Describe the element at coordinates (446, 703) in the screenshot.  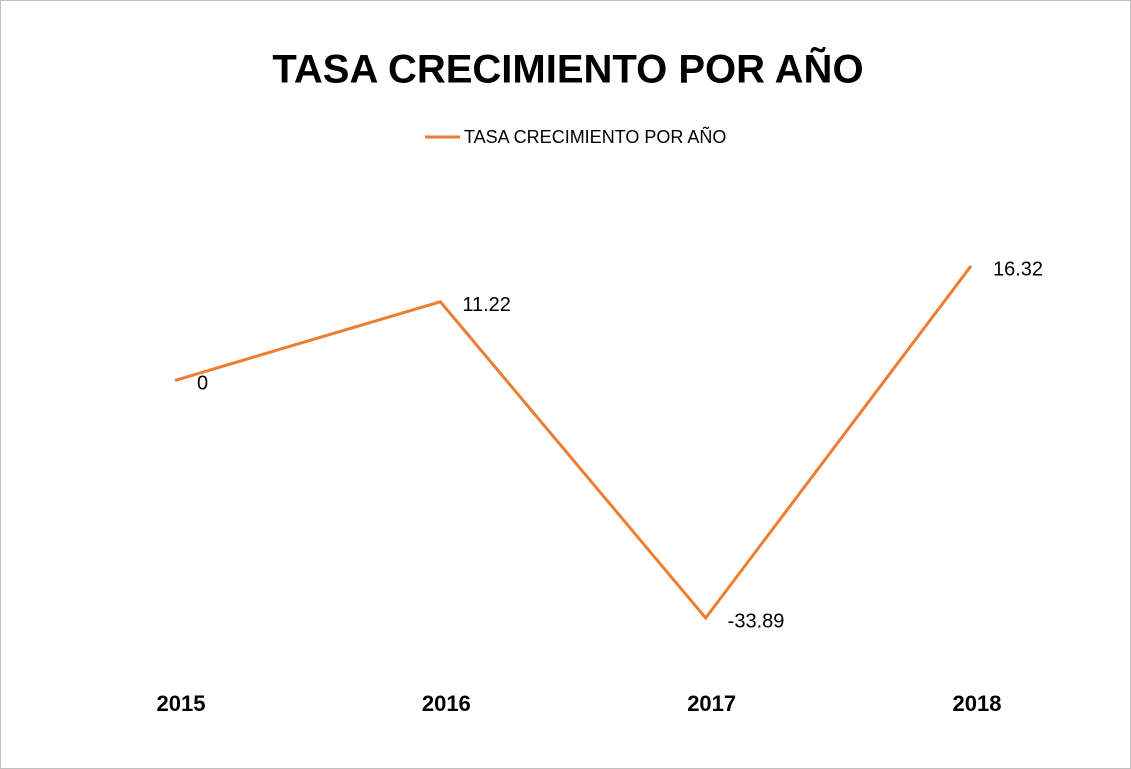
I see `x-tick-label: 2016` at that location.